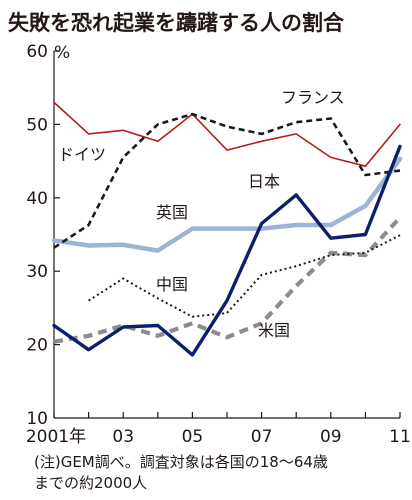 This screenshot has width=412, height=500. I want to click on x-tick-label: 07, so click(262, 437).